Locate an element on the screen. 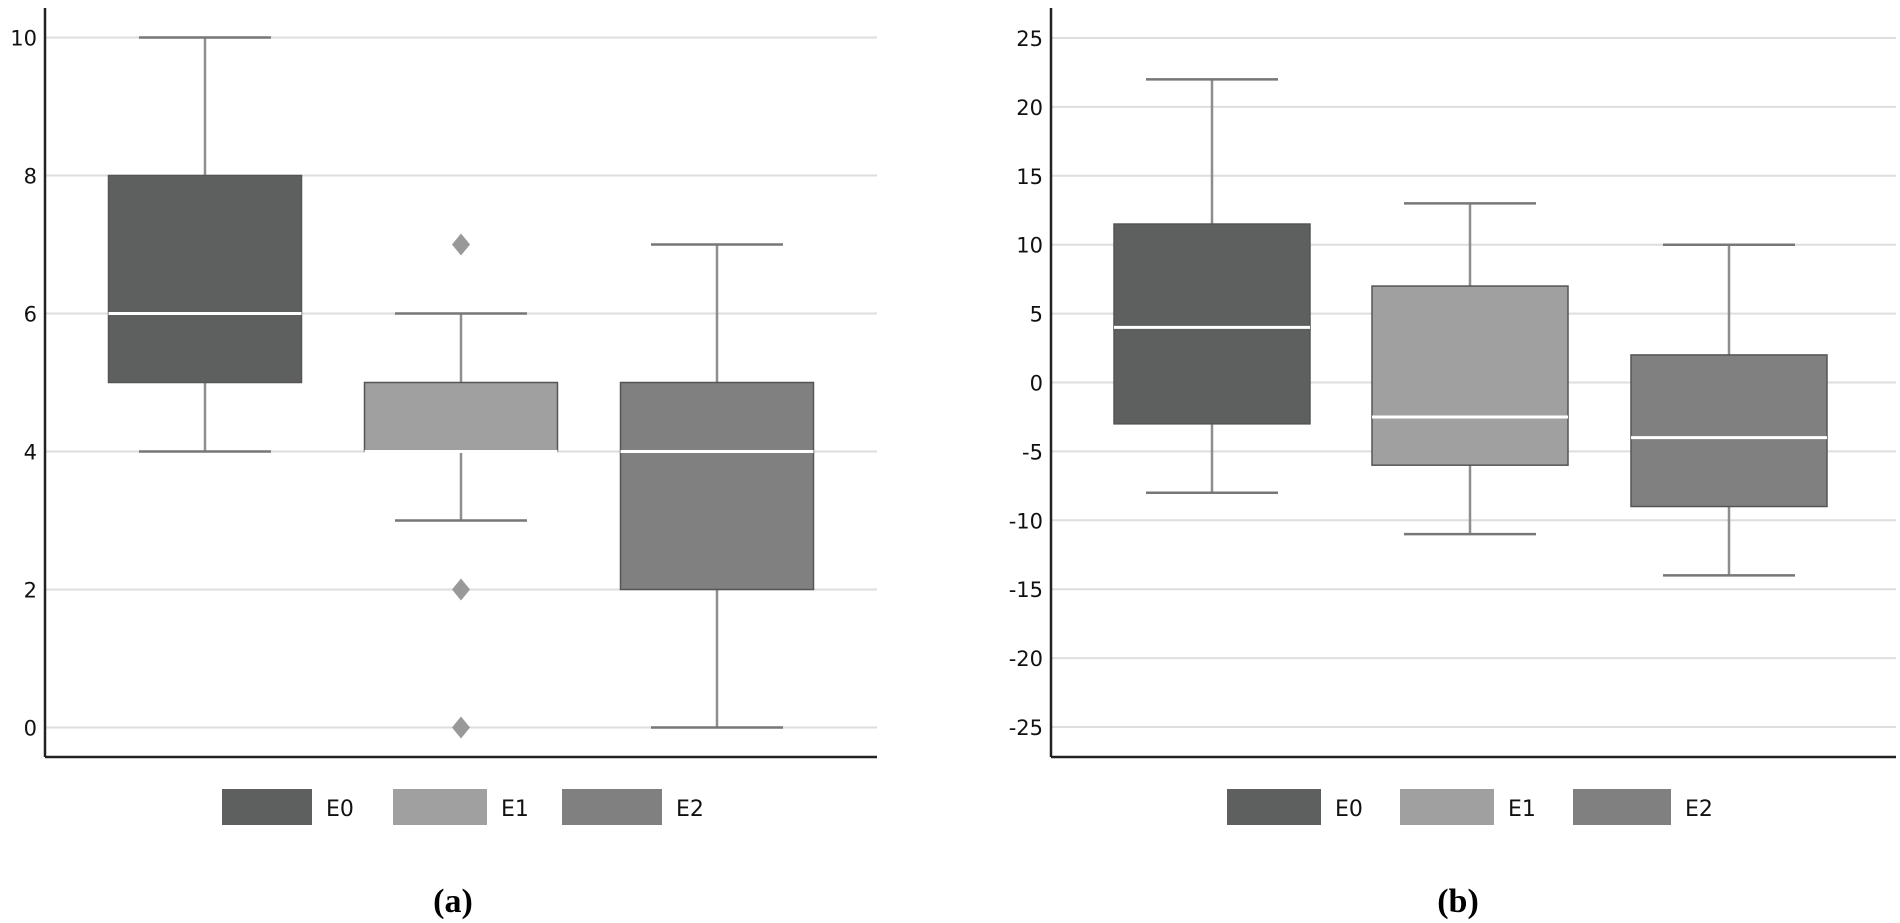 The width and height of the screenshot is (1900, 923). y-tick-label: 15 is located at coordinates (1029, 177).